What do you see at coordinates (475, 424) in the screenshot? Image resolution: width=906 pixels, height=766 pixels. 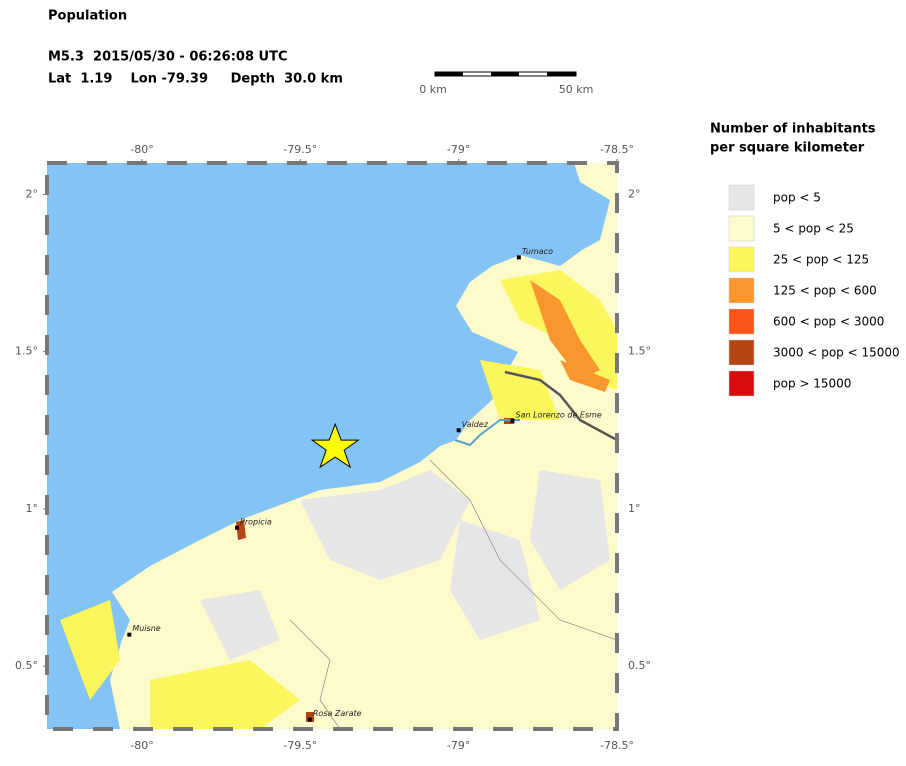 I see `place-label: Valdez` at bounding box center [475, 424].